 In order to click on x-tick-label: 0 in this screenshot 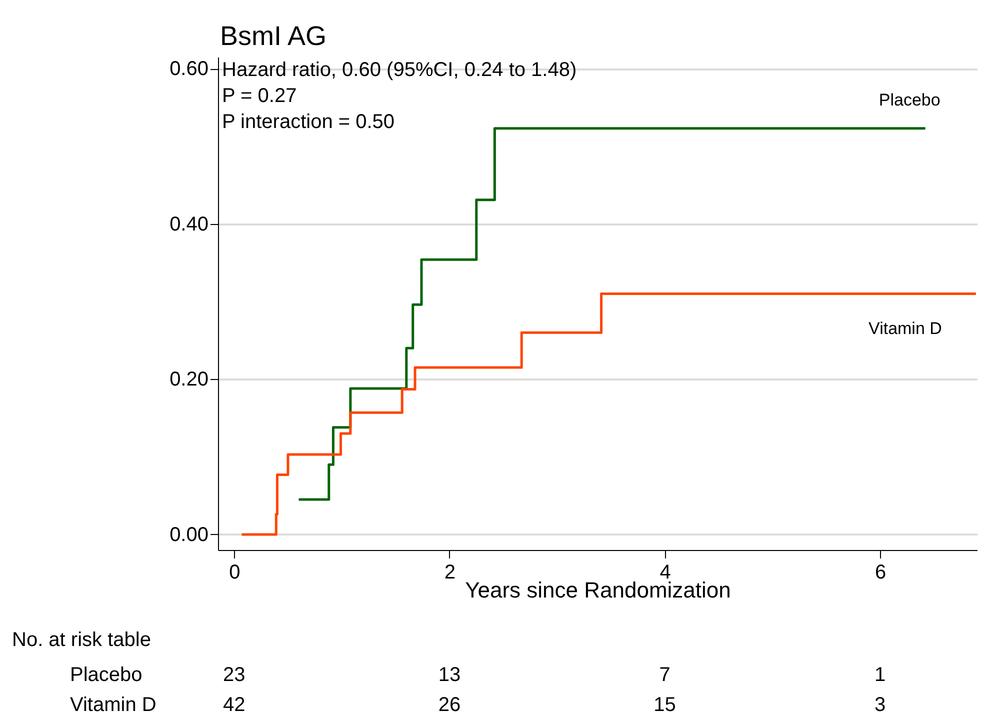, I will do `click(234, 573)`.